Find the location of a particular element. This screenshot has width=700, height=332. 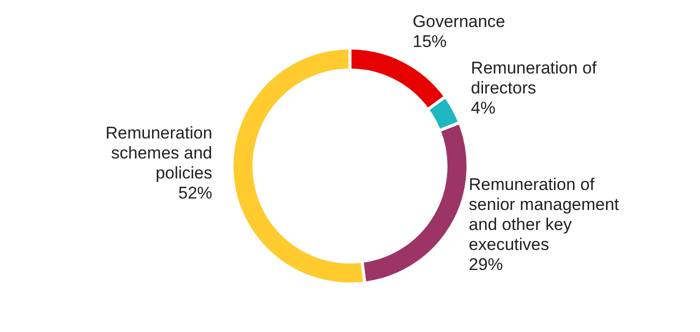

data-label: 4% is located at coordinates (483, 108).